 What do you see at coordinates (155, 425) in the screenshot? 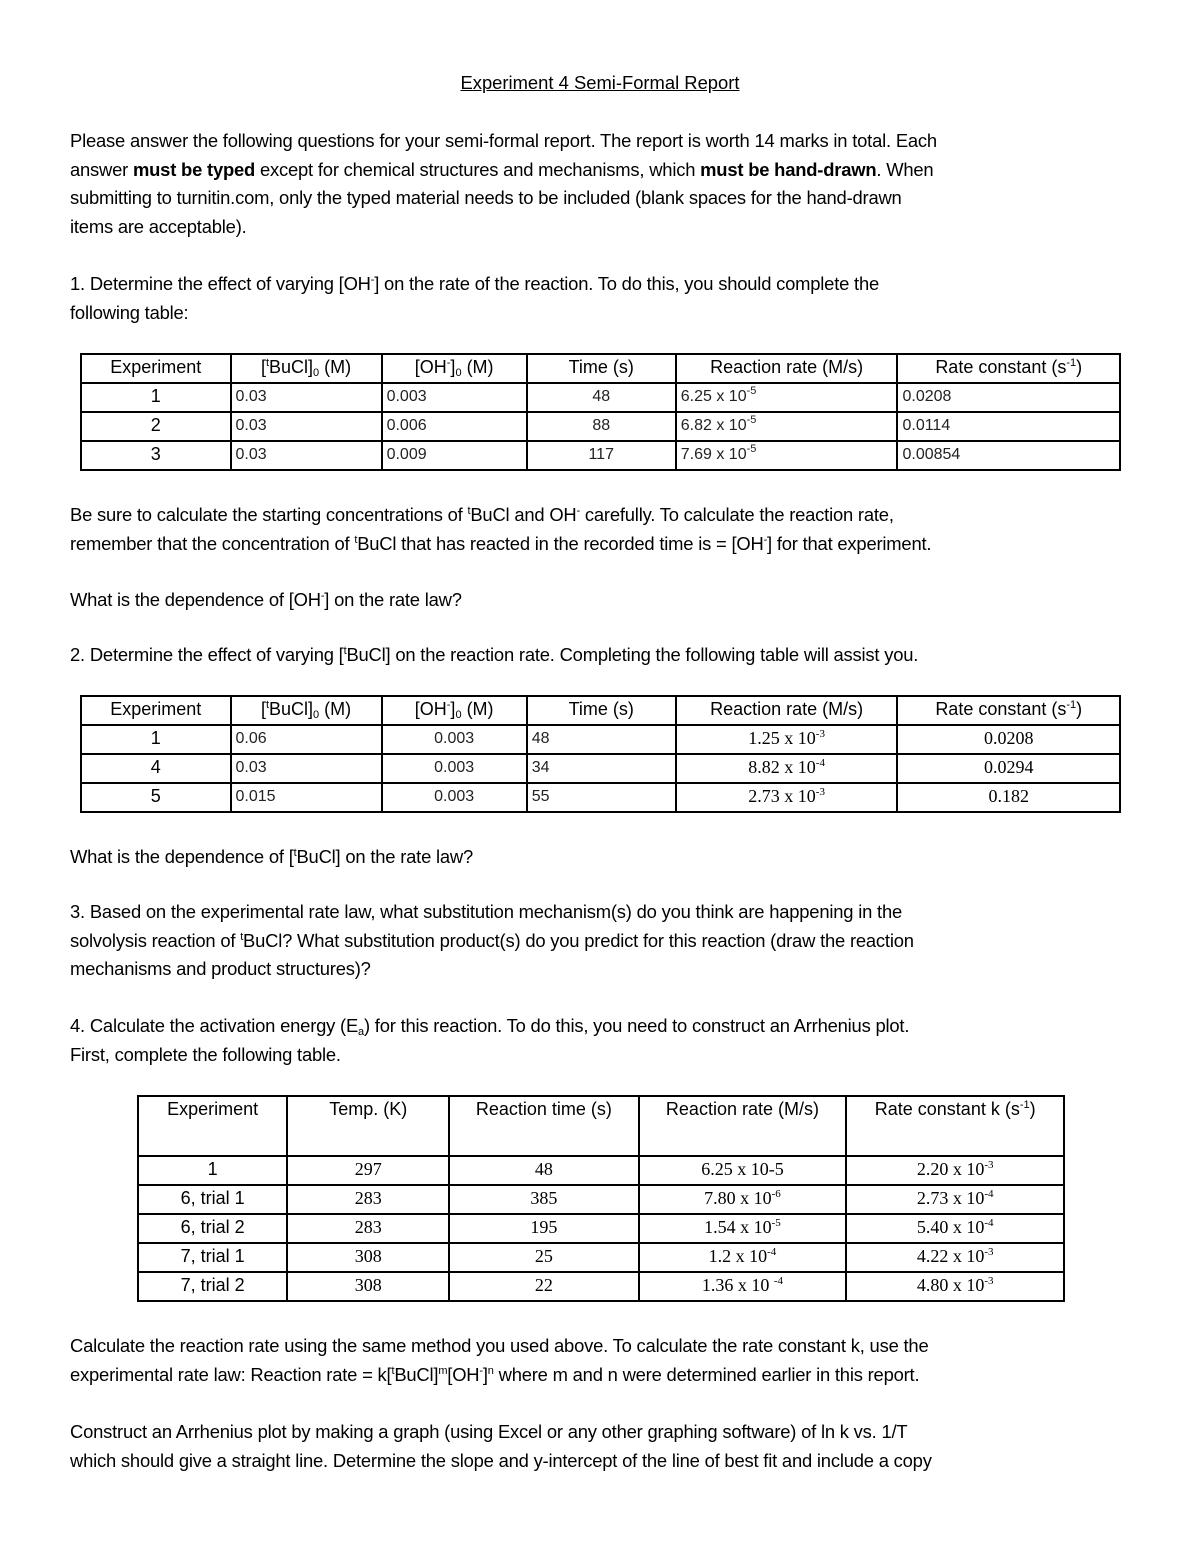
I see `text-run: 2` at bounding box center [155, 425].